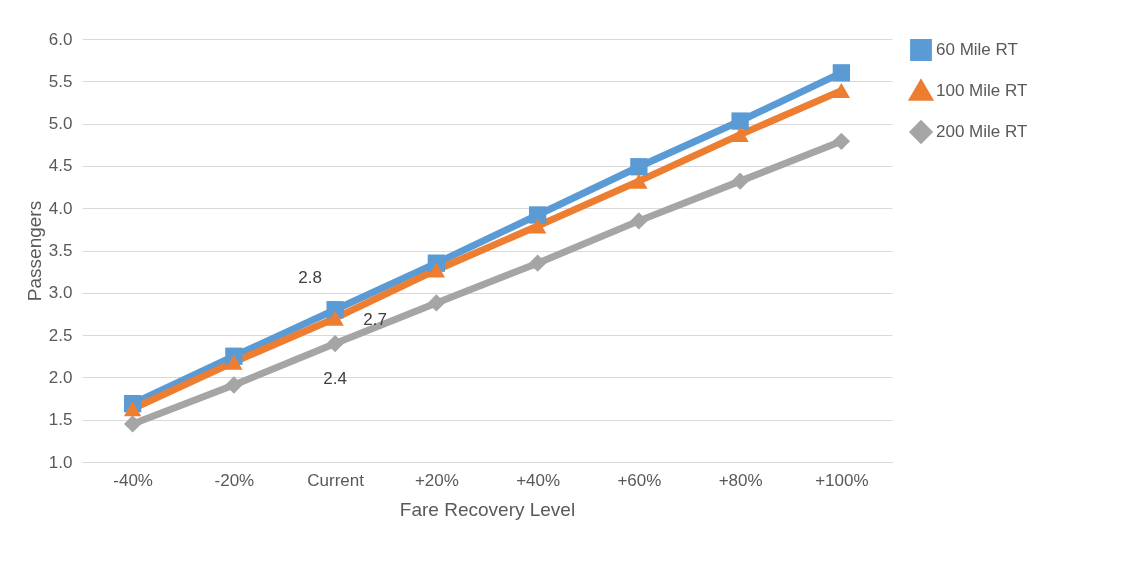 This screenshot has width=1145, height=575. What do you see at coordinates (982, 90) in the screenshot?
I see `legend-label: 100 Mile RT` at bounding box center [982, 90].